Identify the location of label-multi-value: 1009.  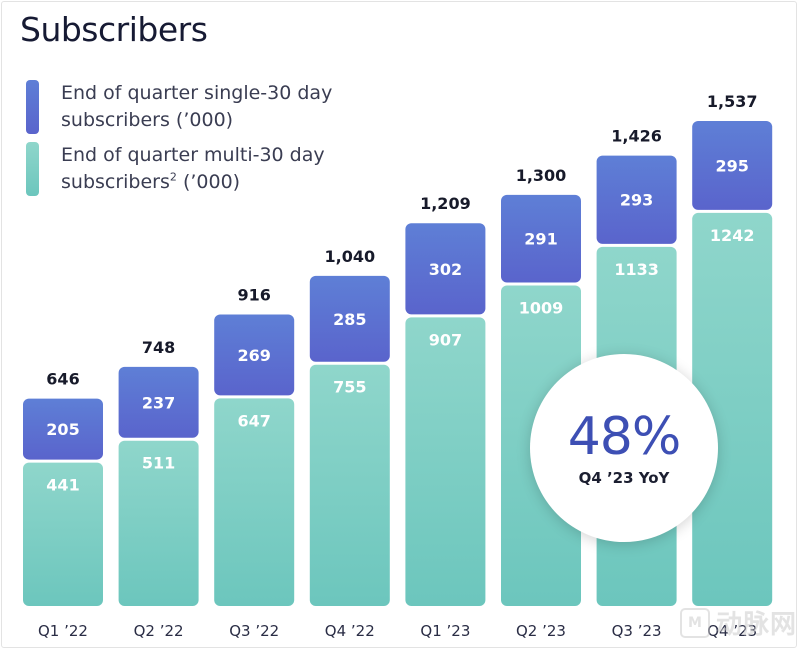
(541, 308).